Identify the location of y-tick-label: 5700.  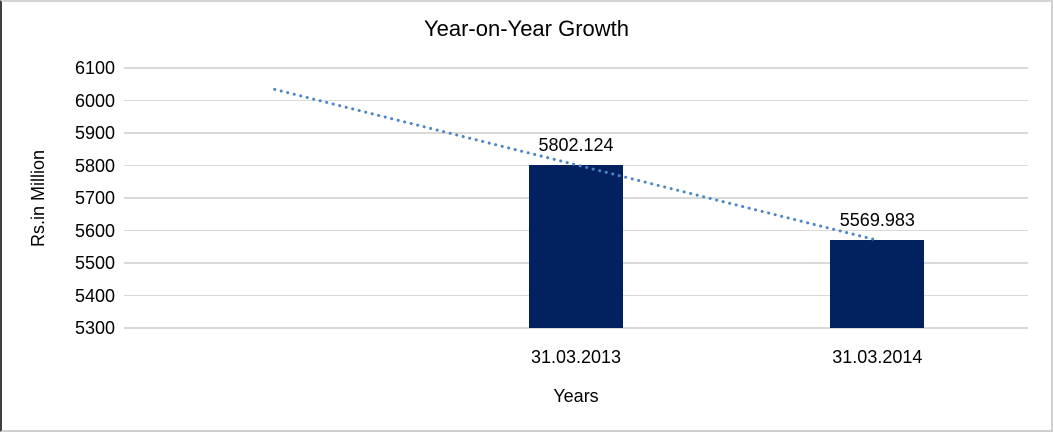
(94, 198).